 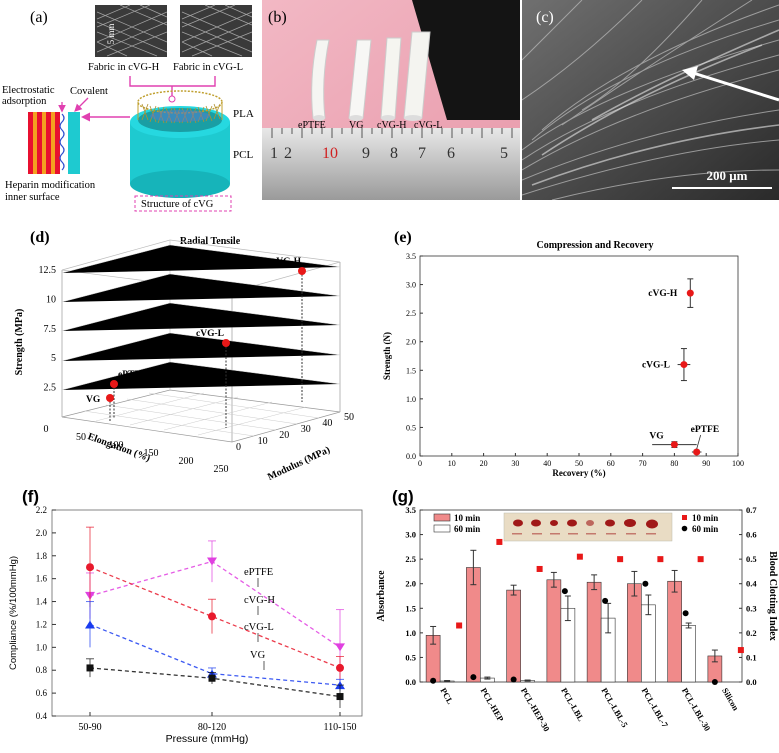 What do you see at coordinates (484, 463) in the screenshot?
I see `e-xtick-2: 20` at bounding box center [484, 463].